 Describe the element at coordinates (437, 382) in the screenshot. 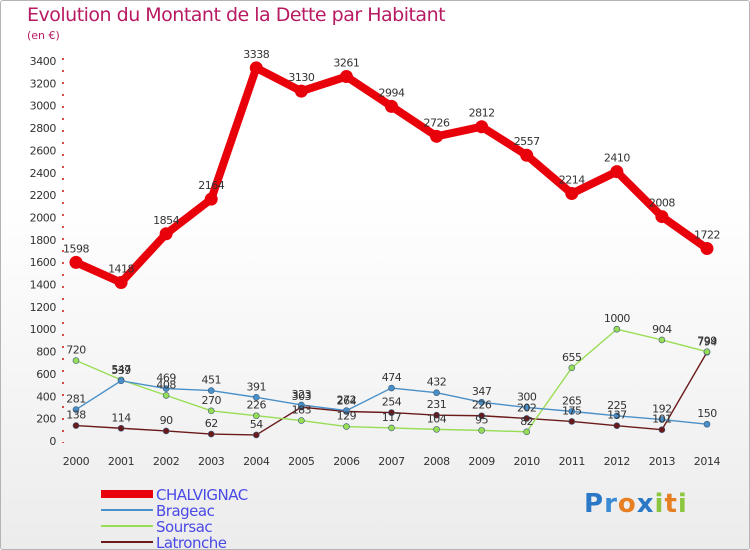

I see `data-label: 432` at that location.